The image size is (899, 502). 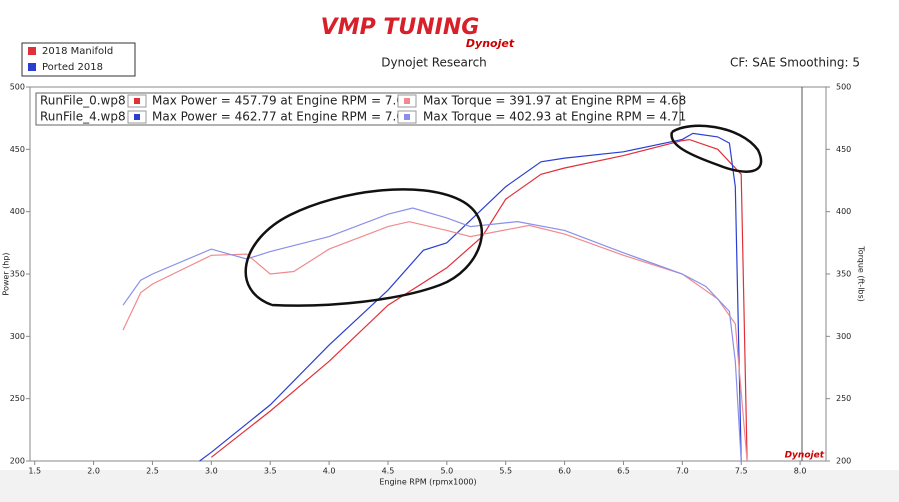 I want to click on y2-tick-label: 250, so click(x=843, y=398).